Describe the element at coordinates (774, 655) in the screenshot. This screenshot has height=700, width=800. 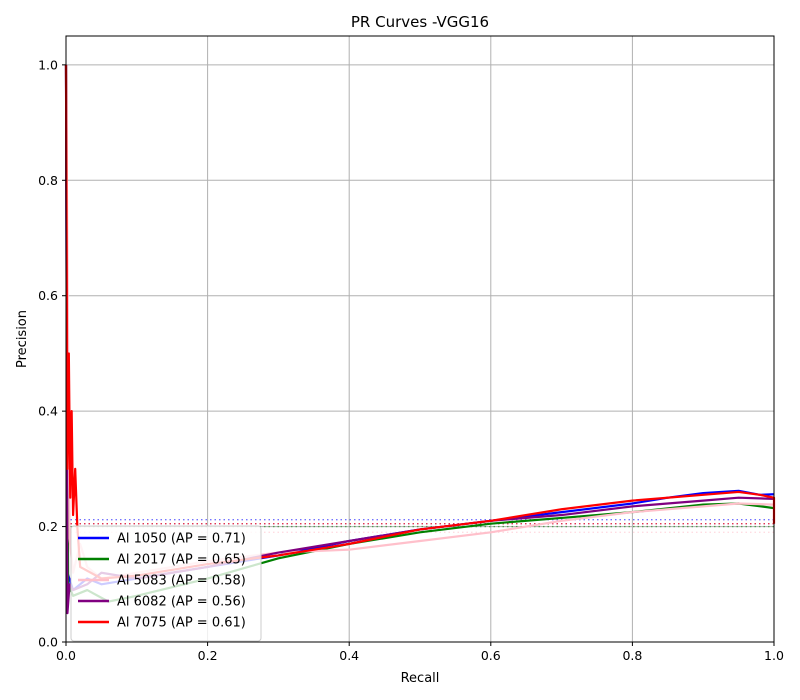
I see `x-tick-label: 1.0` at that location.